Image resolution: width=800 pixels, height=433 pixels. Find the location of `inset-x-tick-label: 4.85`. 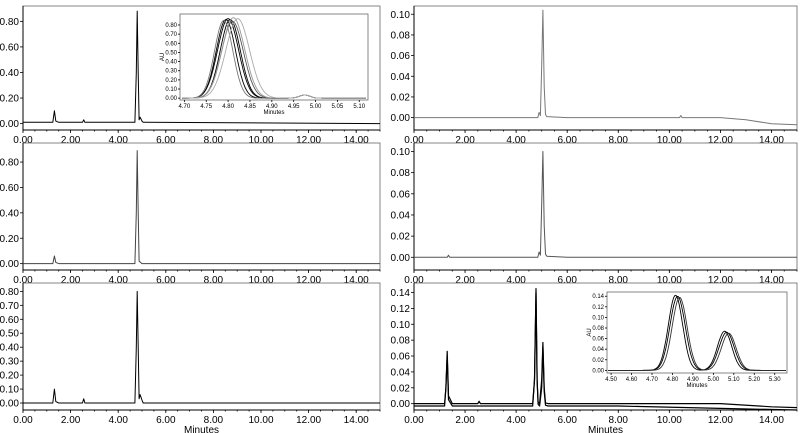

inset-x-tick-label: 4.85 is located at coordinates (250, 107).